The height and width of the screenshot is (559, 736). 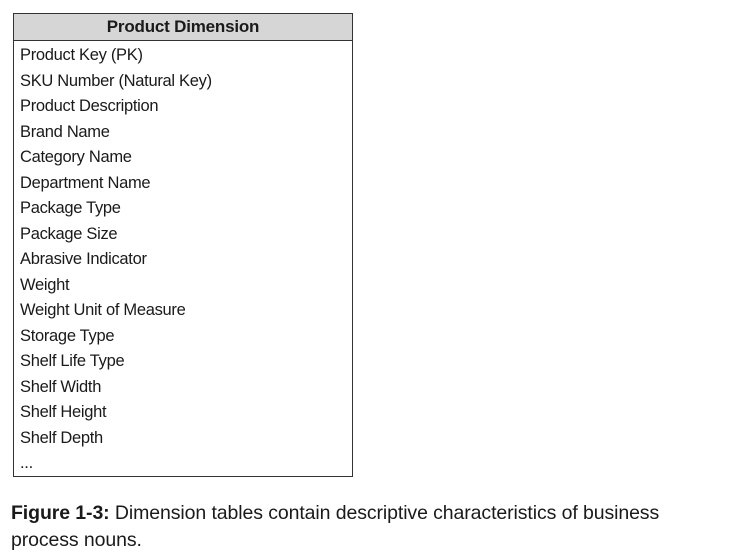 I want to click on table-title: Product Dimension, so click(x=183, y=27).